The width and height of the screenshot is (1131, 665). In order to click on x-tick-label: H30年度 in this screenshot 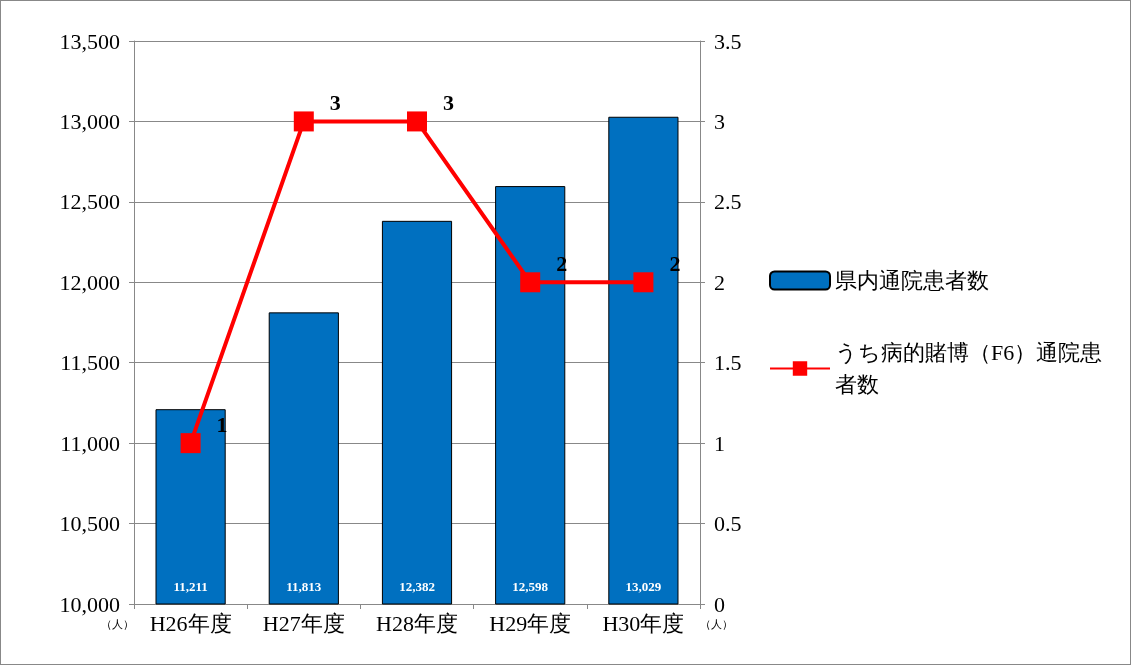, I will do `click(643, 623)`.